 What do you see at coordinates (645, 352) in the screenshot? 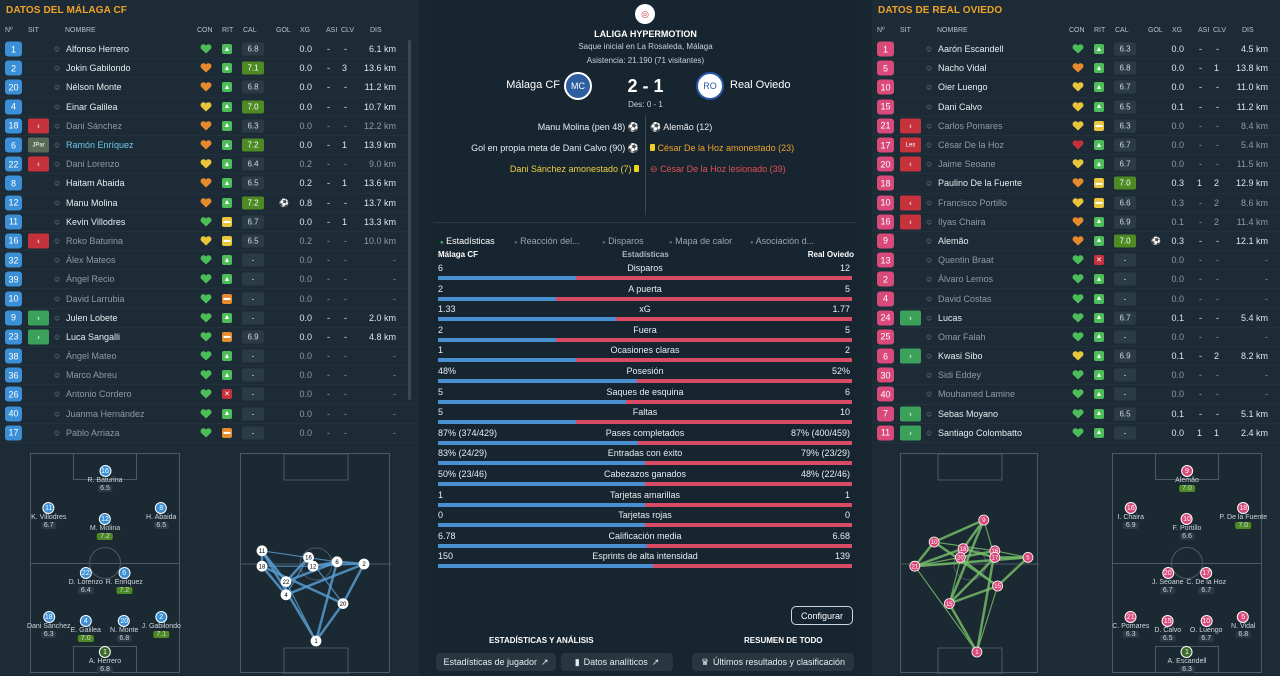
I see `stat-row: 1 Ocasiones claras 2` at bounding box center [645, 352].